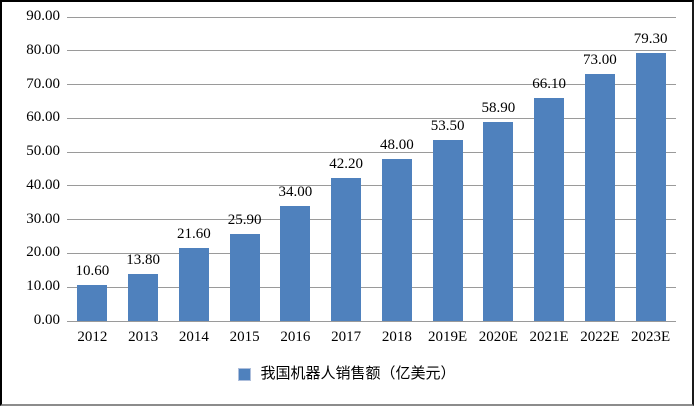  Describe the element at coordinates (92, 337) in the screenshot. I see `x-tick-label: 2012` at that location.